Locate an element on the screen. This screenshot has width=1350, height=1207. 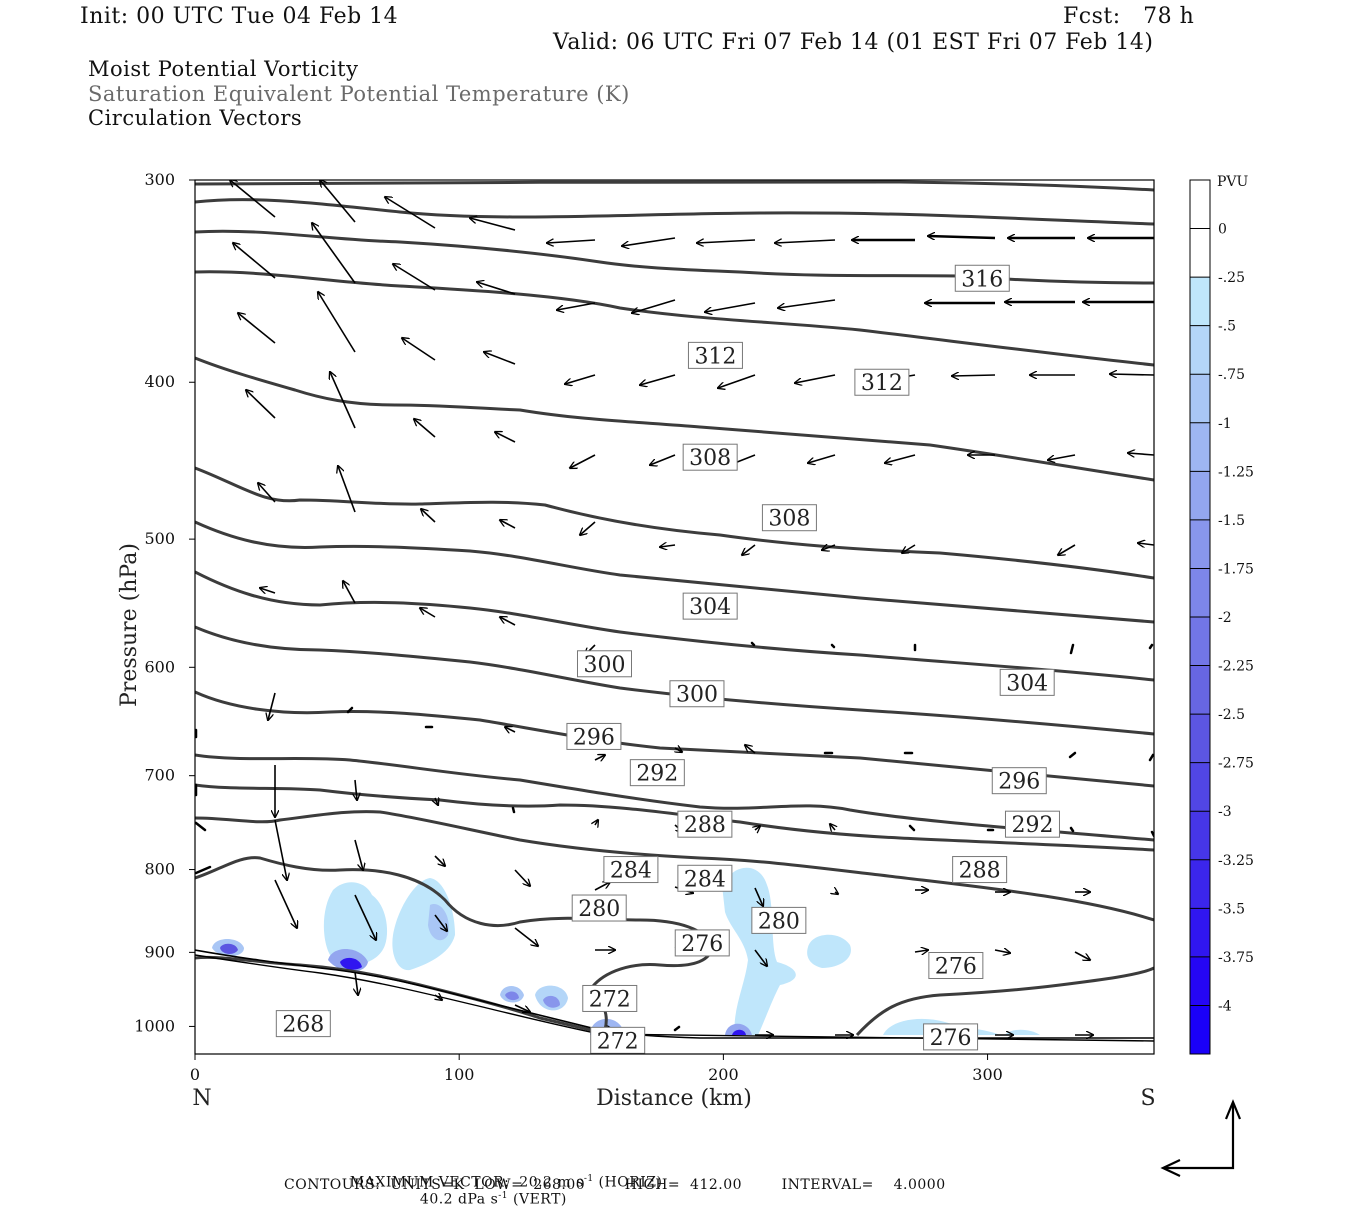
contour-label: 268 is located at coordinates (303, 1025).